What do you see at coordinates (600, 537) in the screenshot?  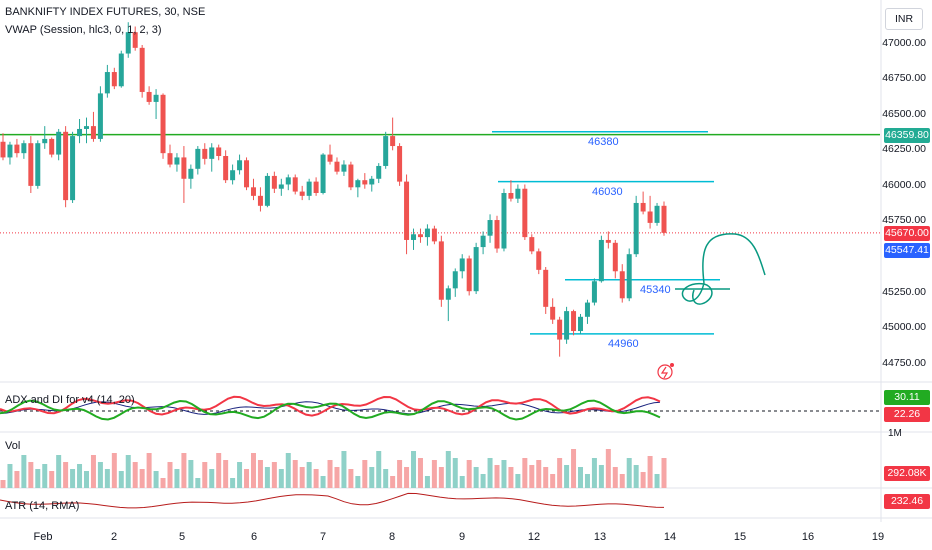 I see `time-tick-label: 13` at bounding box center [600, 537].